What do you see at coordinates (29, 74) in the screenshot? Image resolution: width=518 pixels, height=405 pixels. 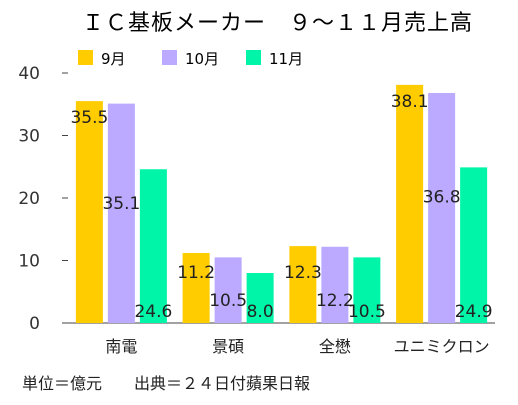 I see `y-tick-label: 40` at bounding box center [29, 74].